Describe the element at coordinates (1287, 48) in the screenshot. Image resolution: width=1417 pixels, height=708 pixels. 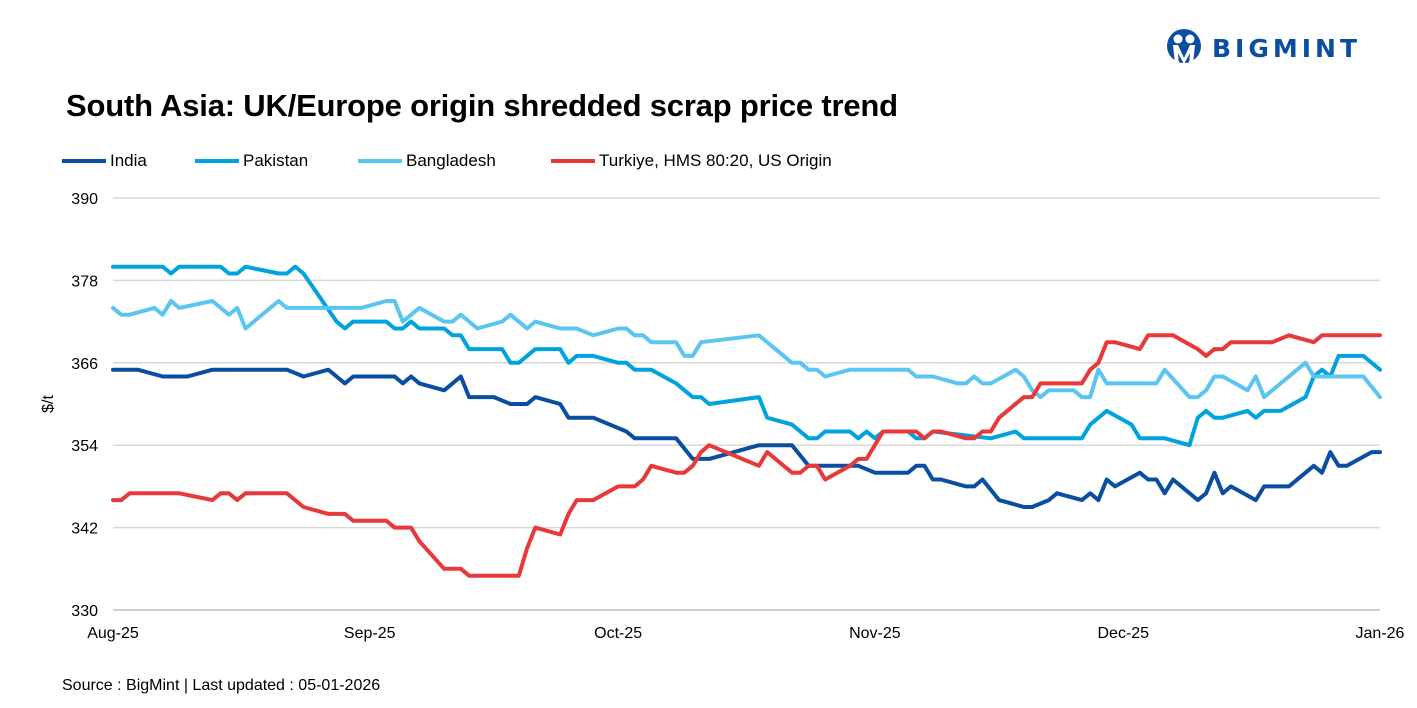
I see `logo-text: BIGMINT` at that location.